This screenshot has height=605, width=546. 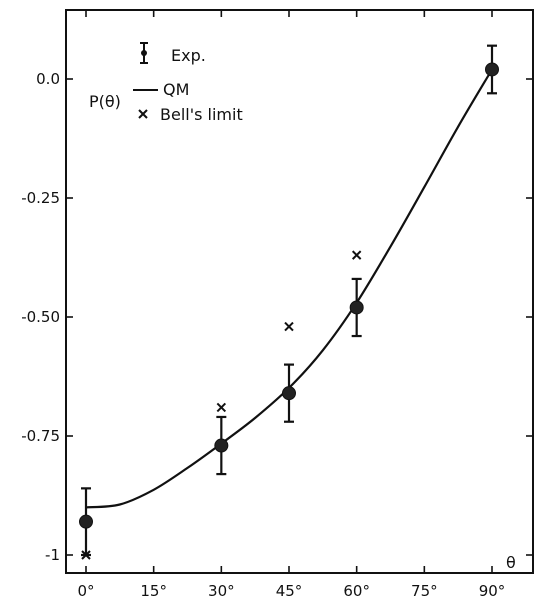 What do you see at coordinates (188, 55) in the screenshot?
I see `legend-exp-label: Exp.` at bounding box center [188, 55].